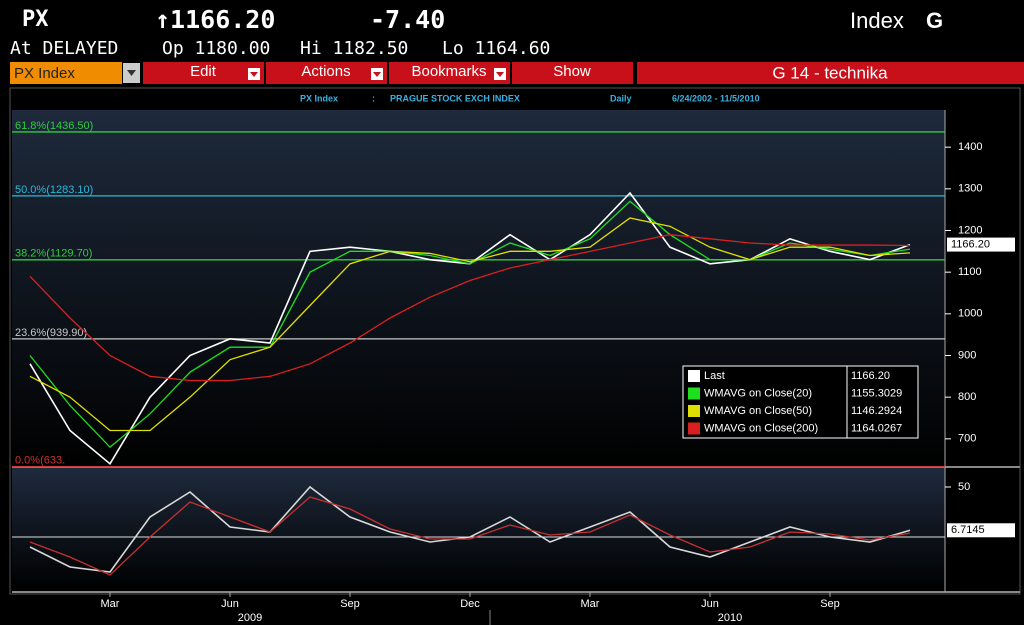  What do you see at coordinates (876, 393) in the screenshot?
I see `legend-value: 1155.3029` at bounding box center [876, 393].